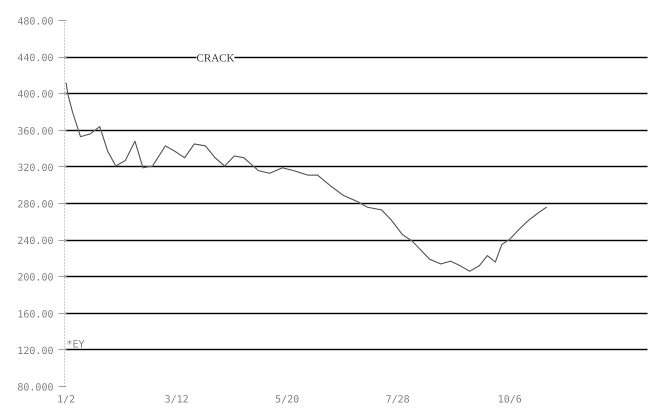 The height and width of the screenshot is (408, 649). Describe the element at coordinates (35, 351) in the screenshot. I see `y-tick-label: 120.00` at that location.